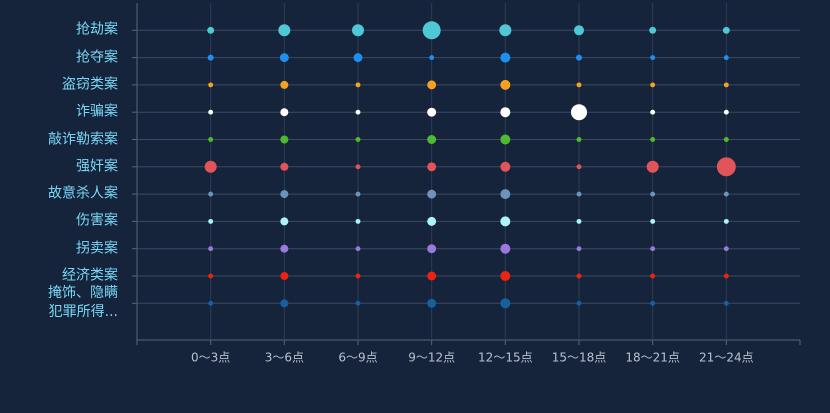 The height and width of the screenshot is (413, 830). Describe the element at coordinates (505, 358) in the screenshot. I see `x-tick-label: 12～15点` at that location.